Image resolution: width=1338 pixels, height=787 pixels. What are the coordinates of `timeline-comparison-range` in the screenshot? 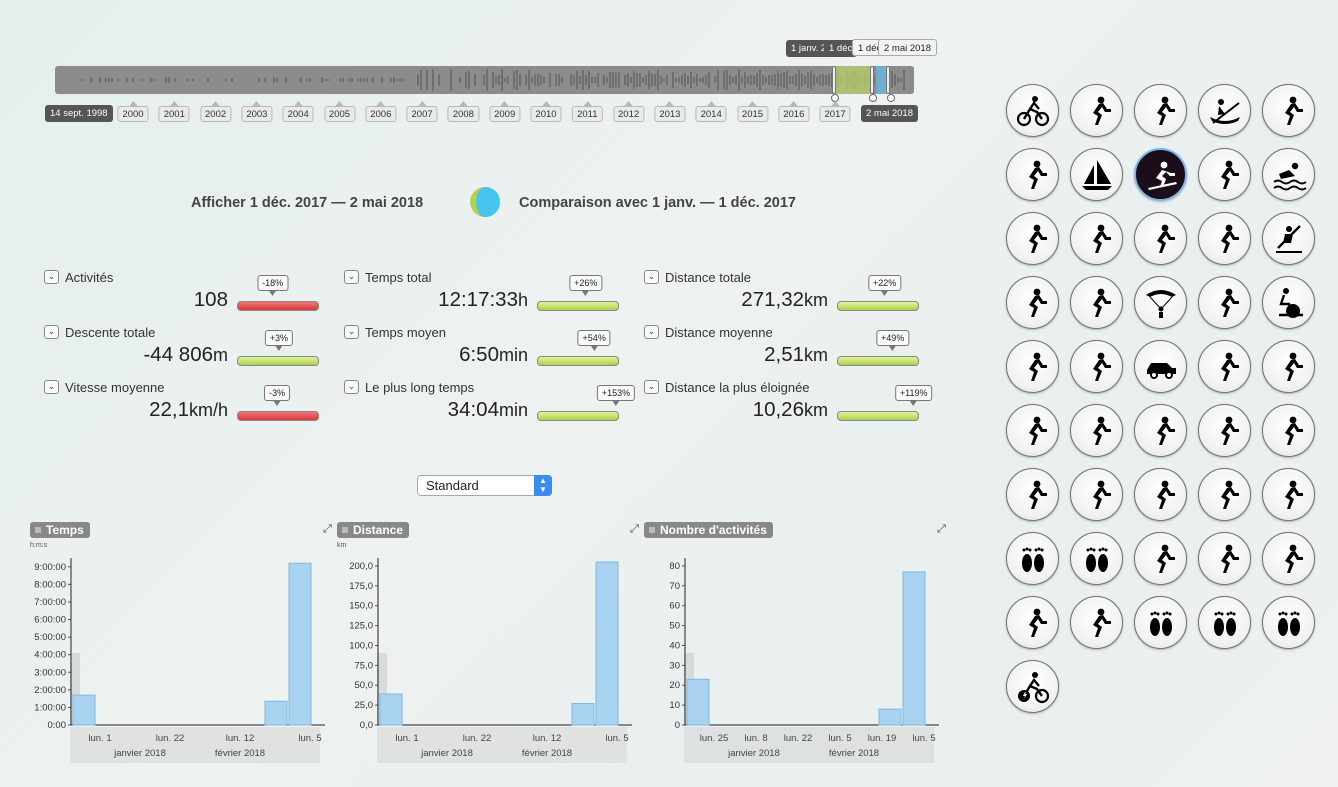 It's located at (853, 80).